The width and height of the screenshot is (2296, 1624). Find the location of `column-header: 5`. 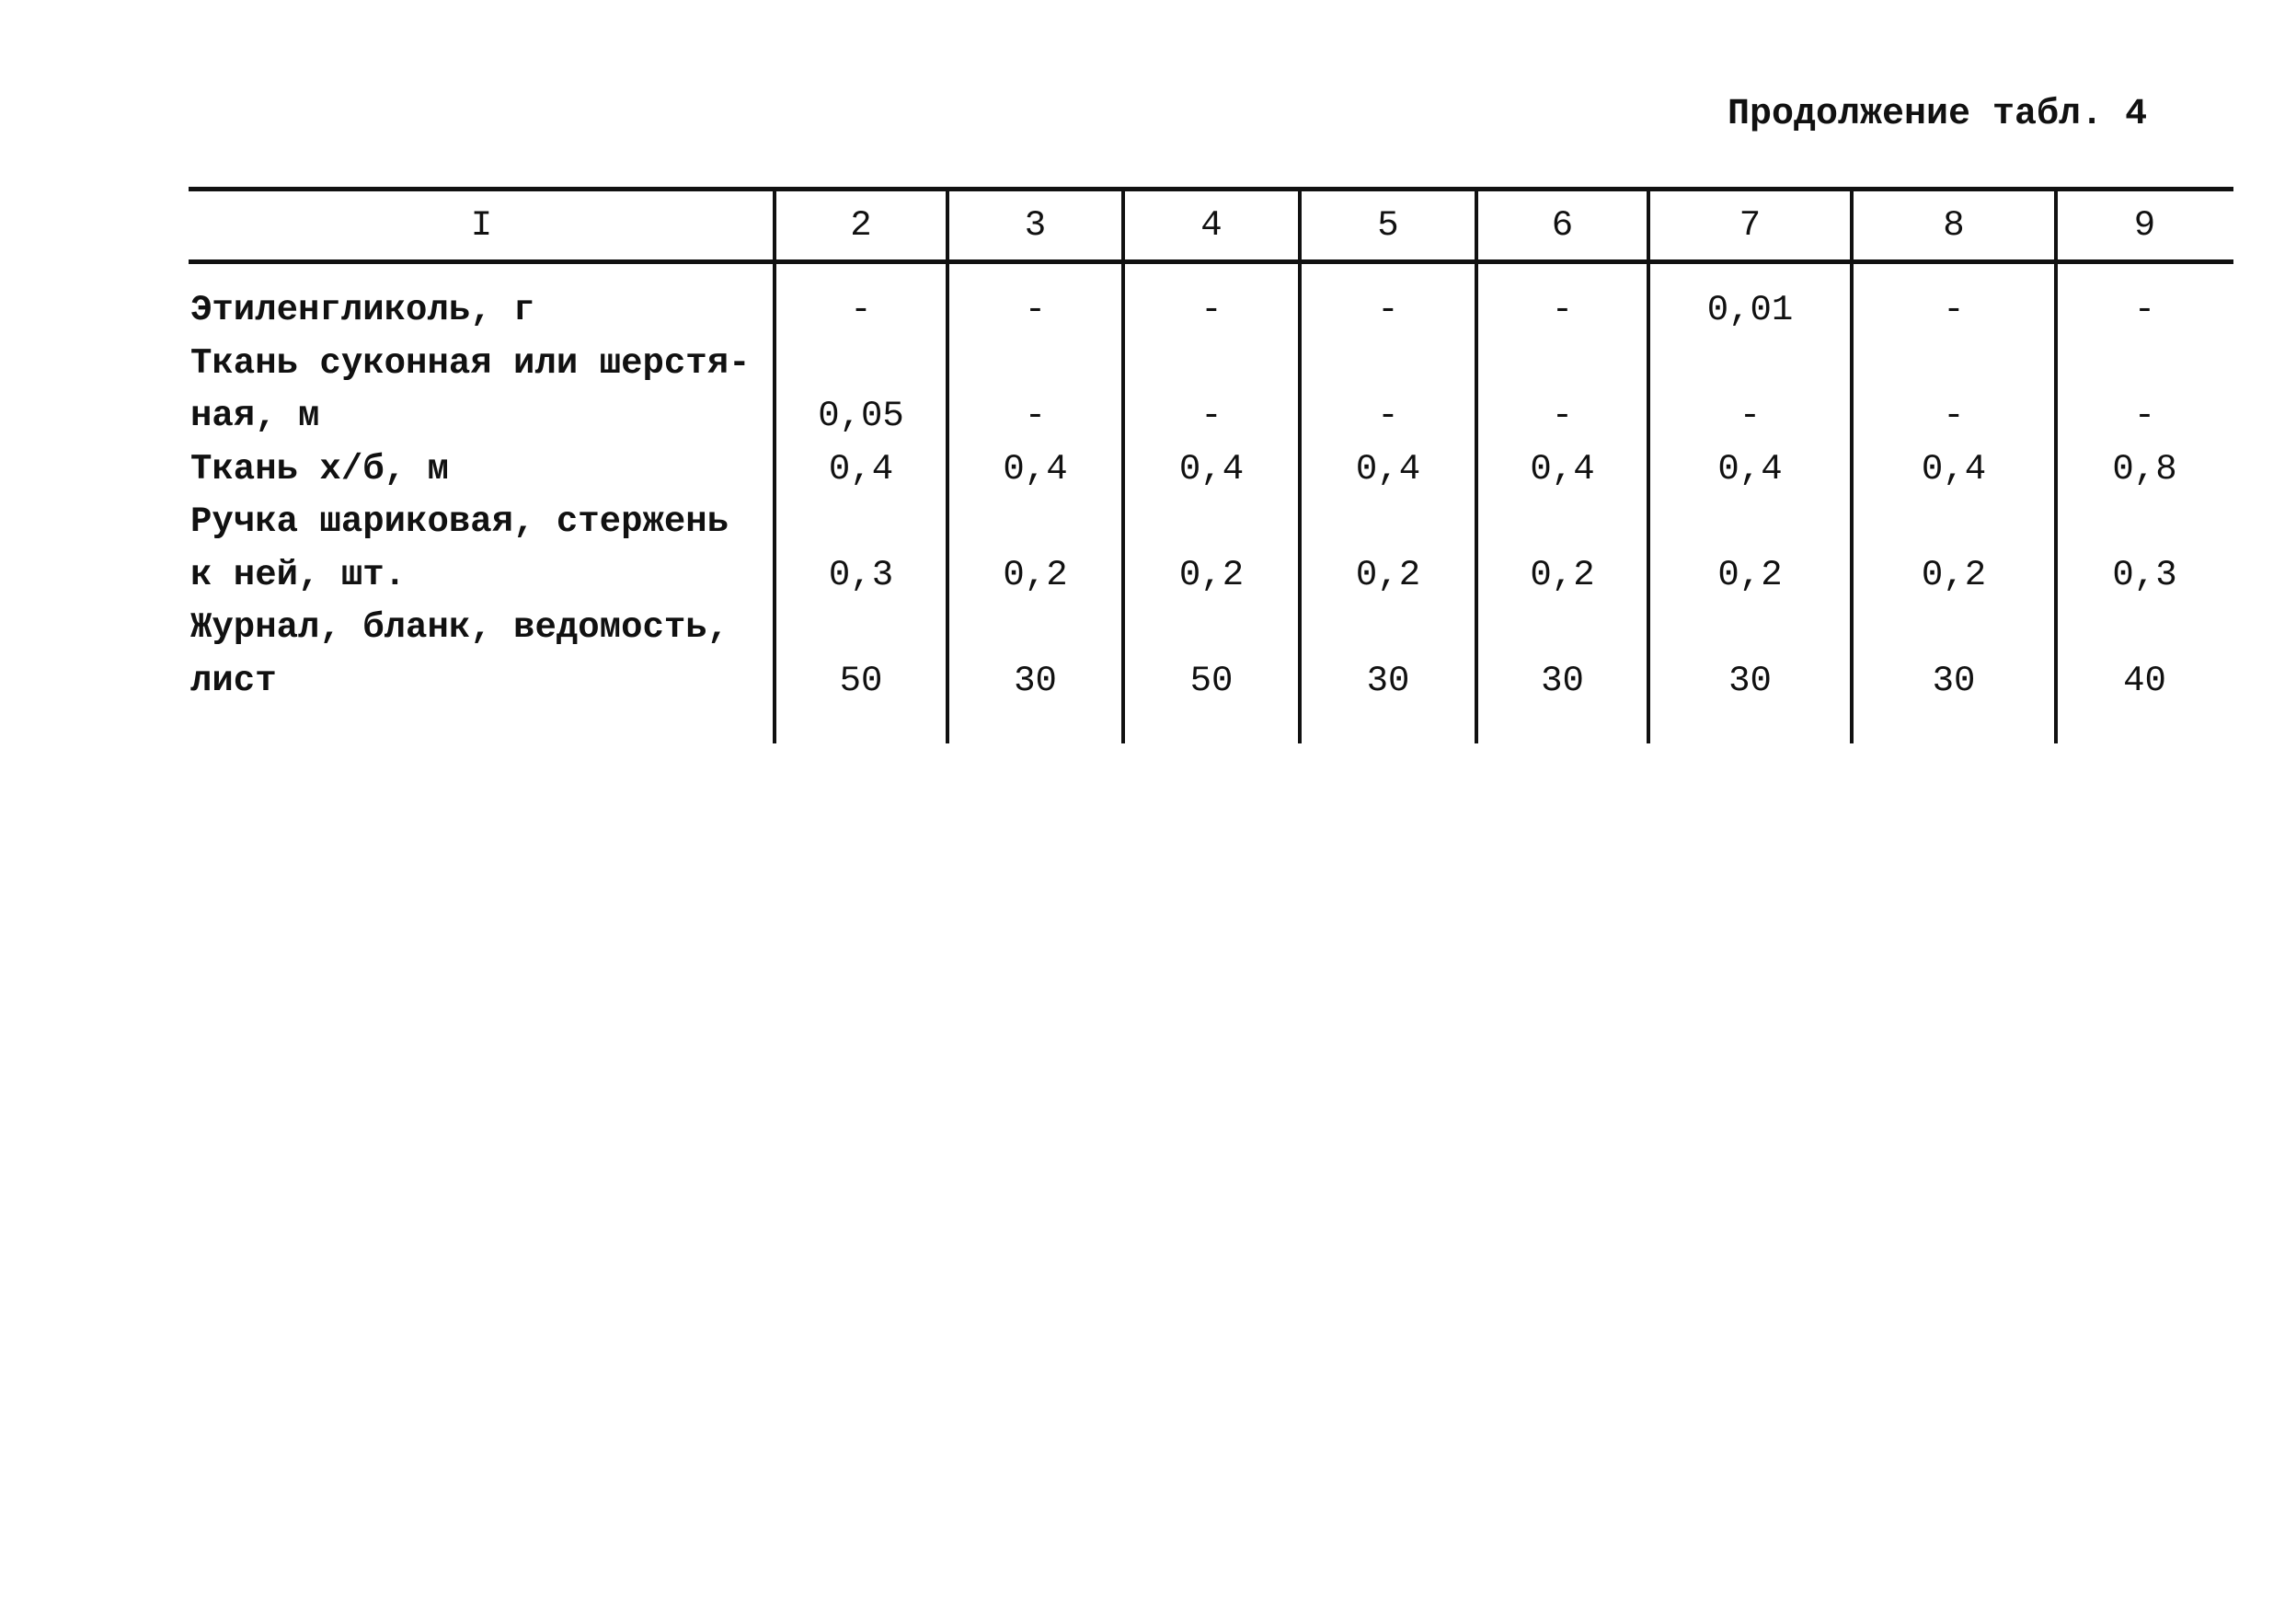

column-header: 5 is located at coordinates (1388, 225).